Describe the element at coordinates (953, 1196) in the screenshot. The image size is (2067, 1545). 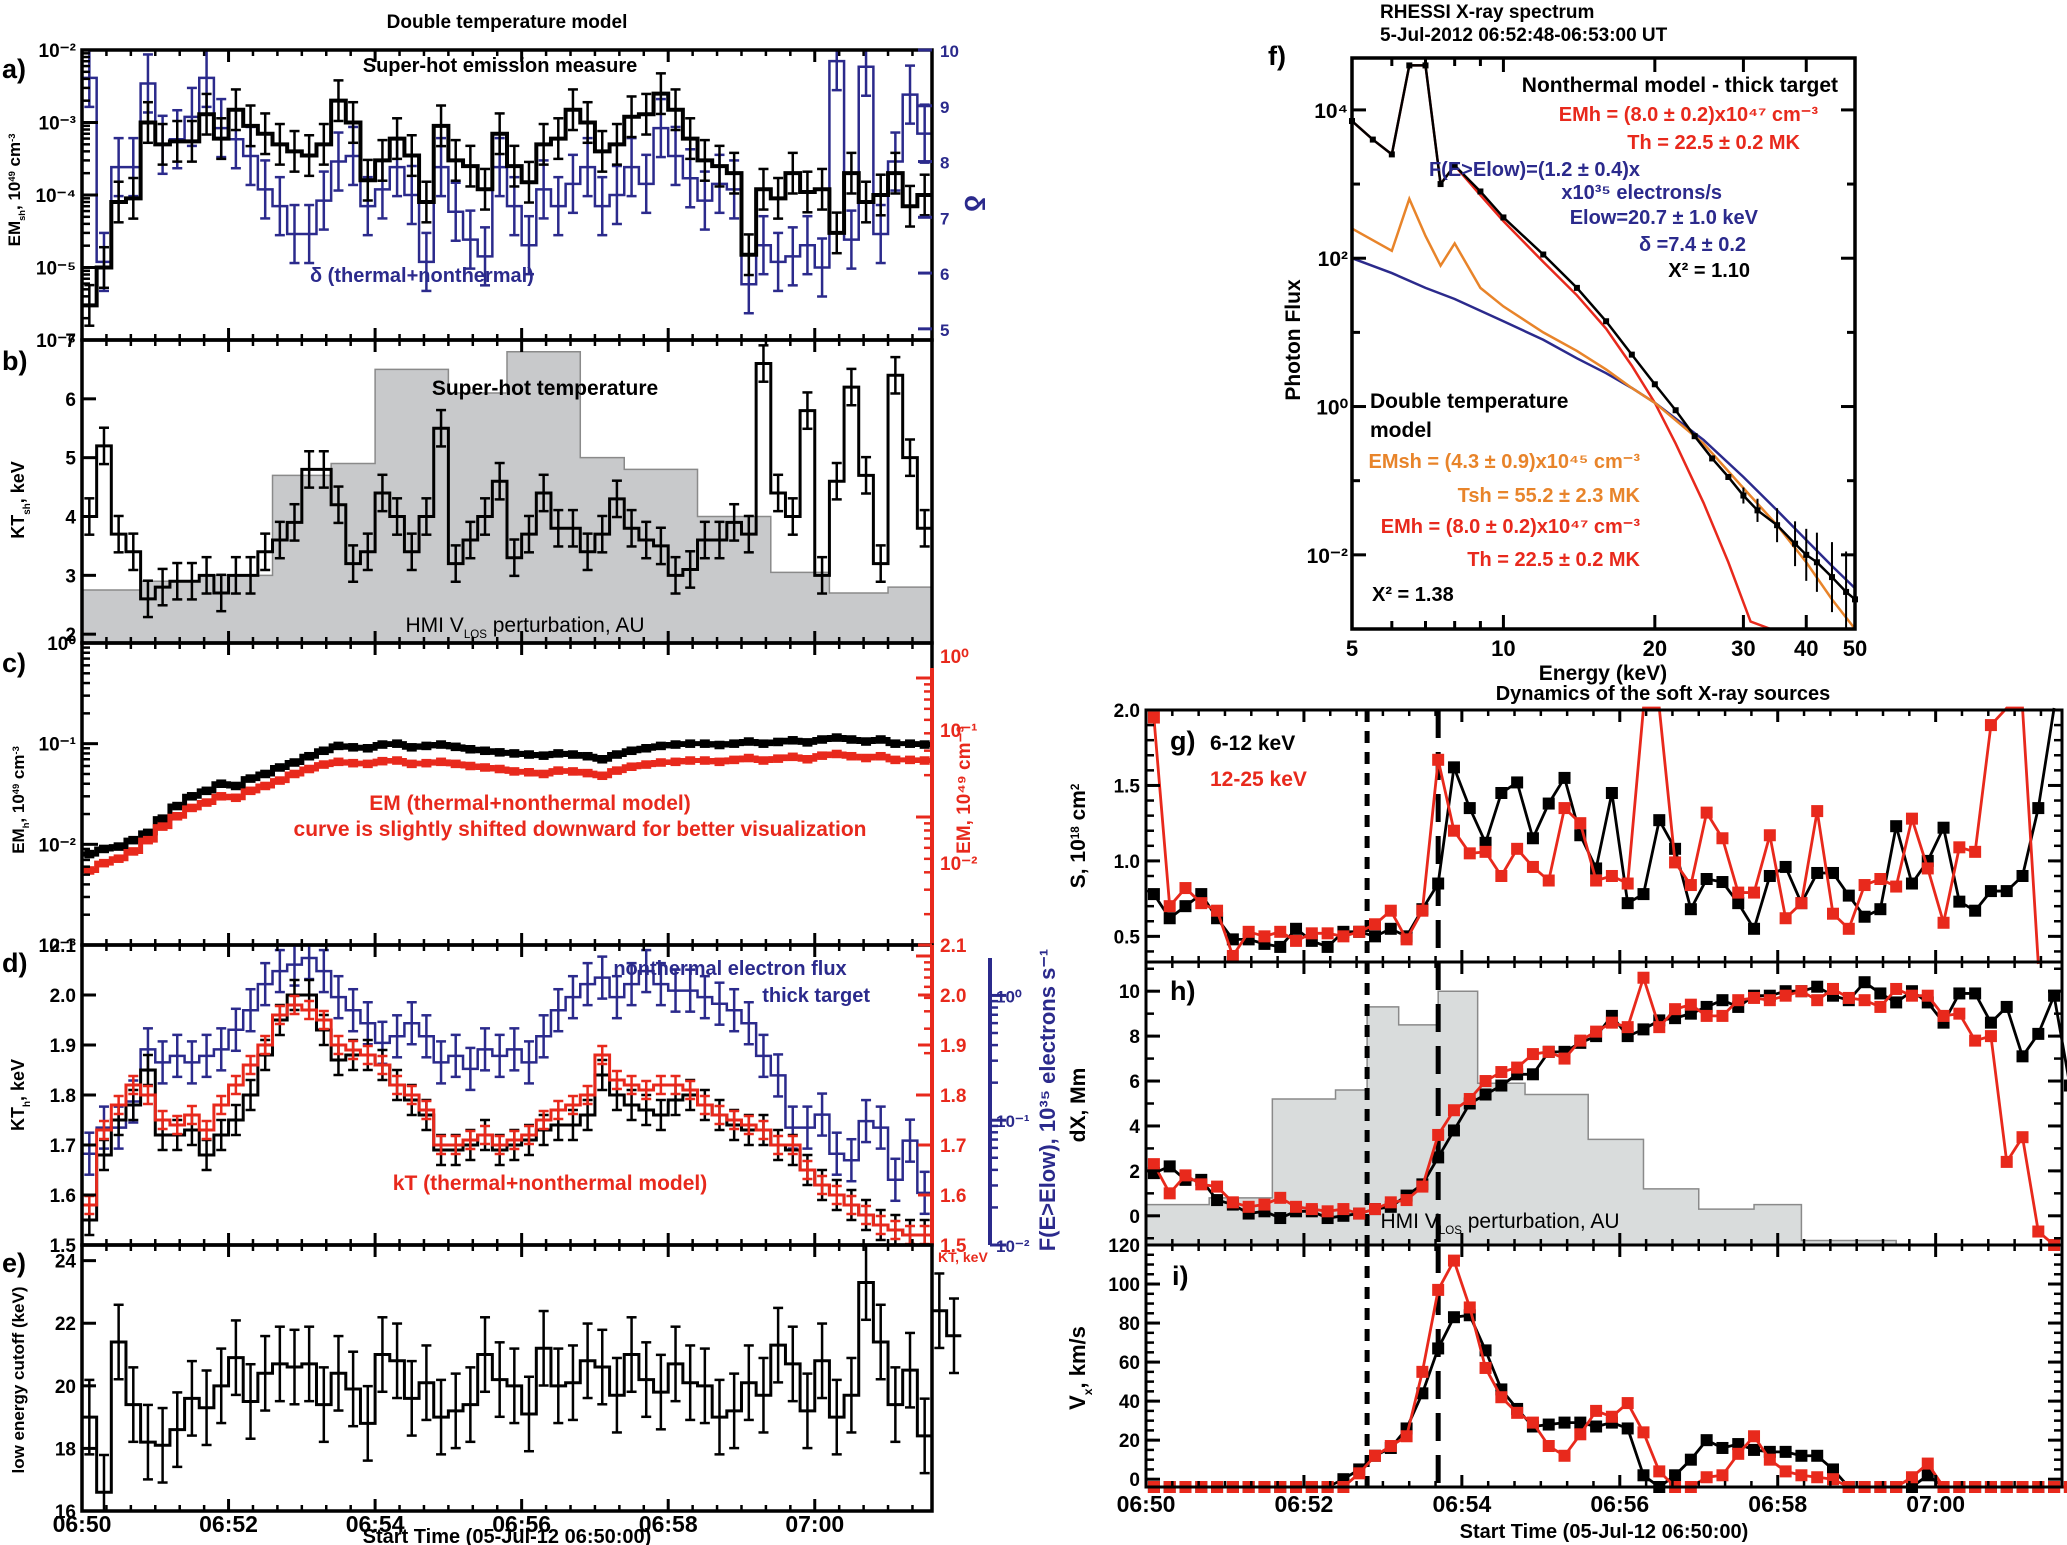
I see `y-tick-label: 1.6` at that location.